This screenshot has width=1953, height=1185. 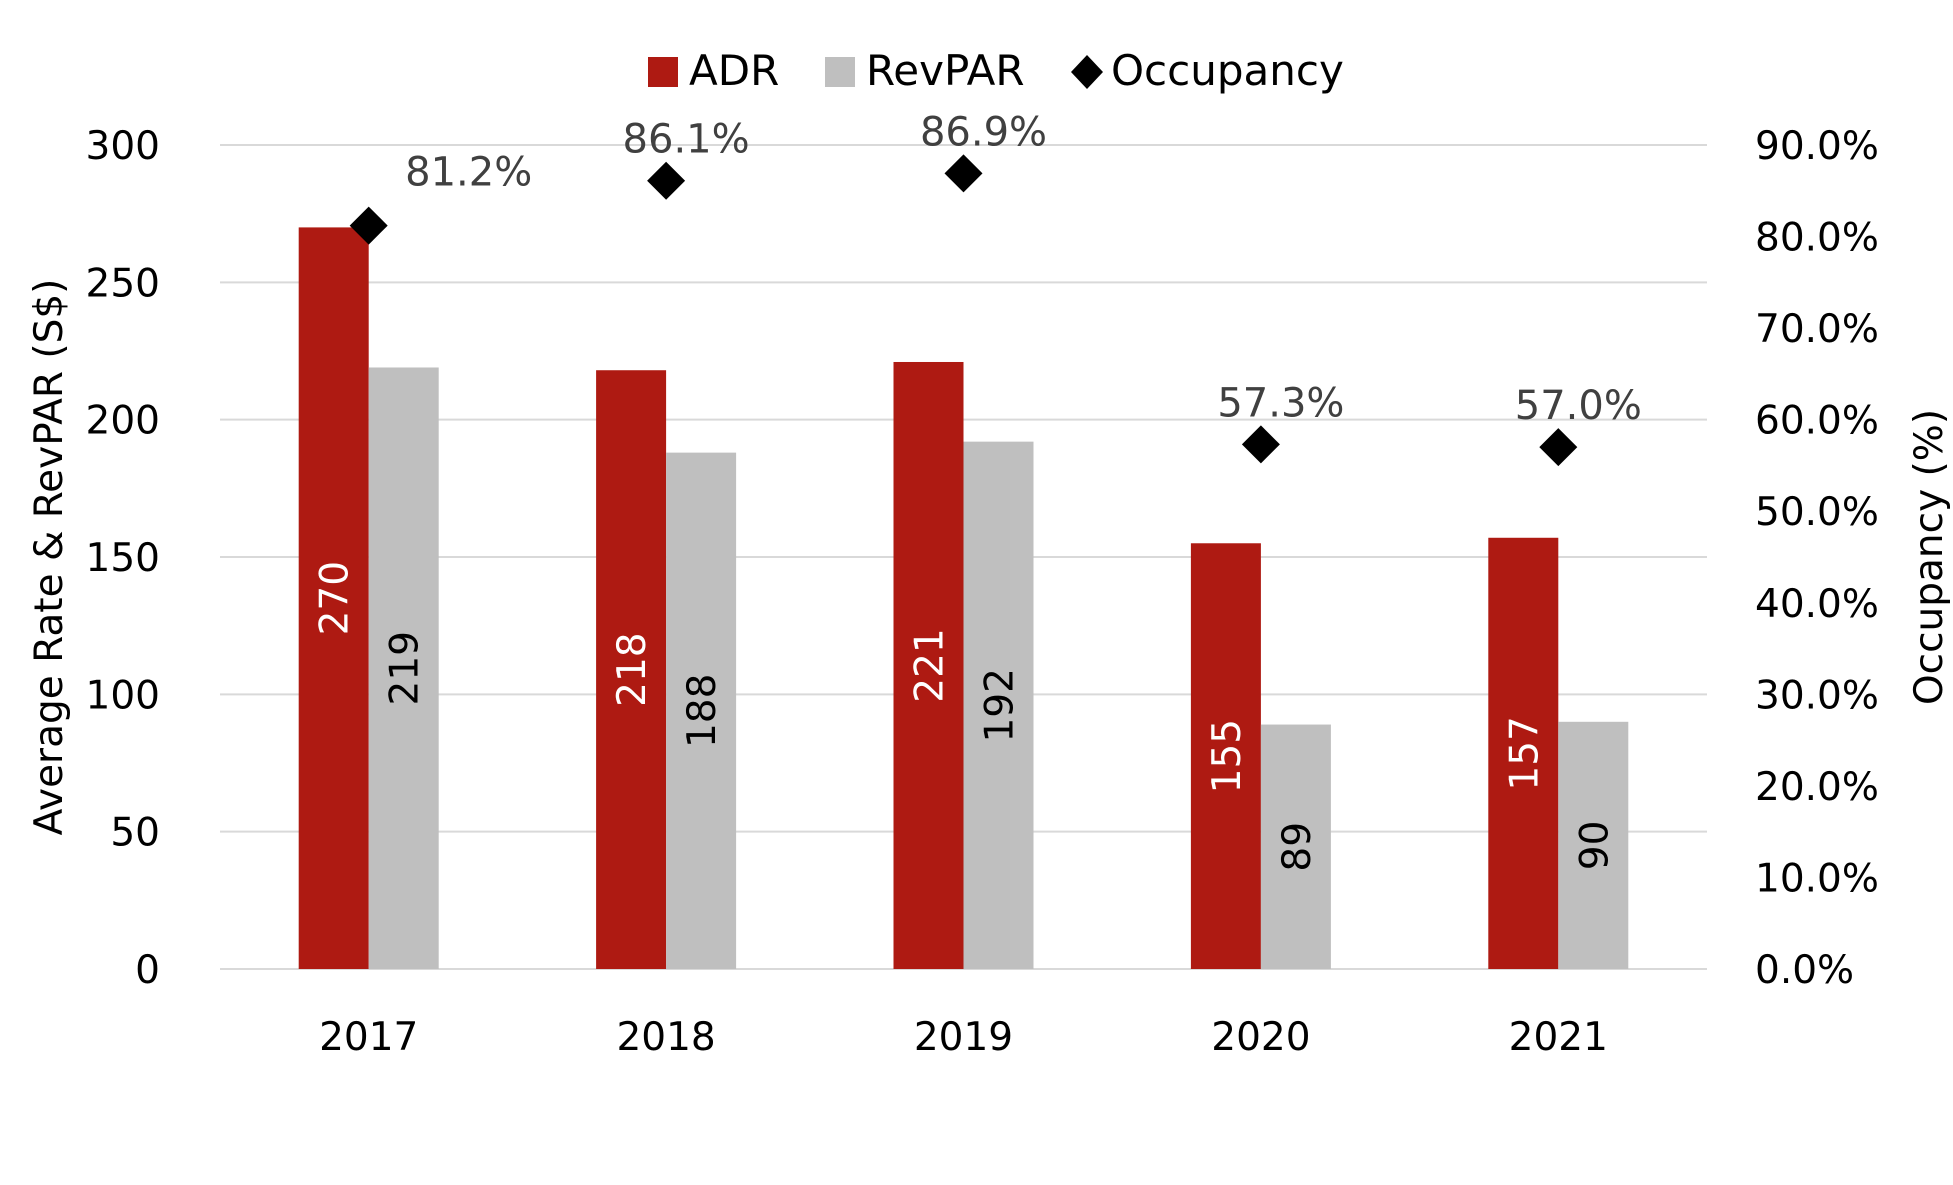 I want to click on revpar-data-label: 192, so click(x=1000, y=705).